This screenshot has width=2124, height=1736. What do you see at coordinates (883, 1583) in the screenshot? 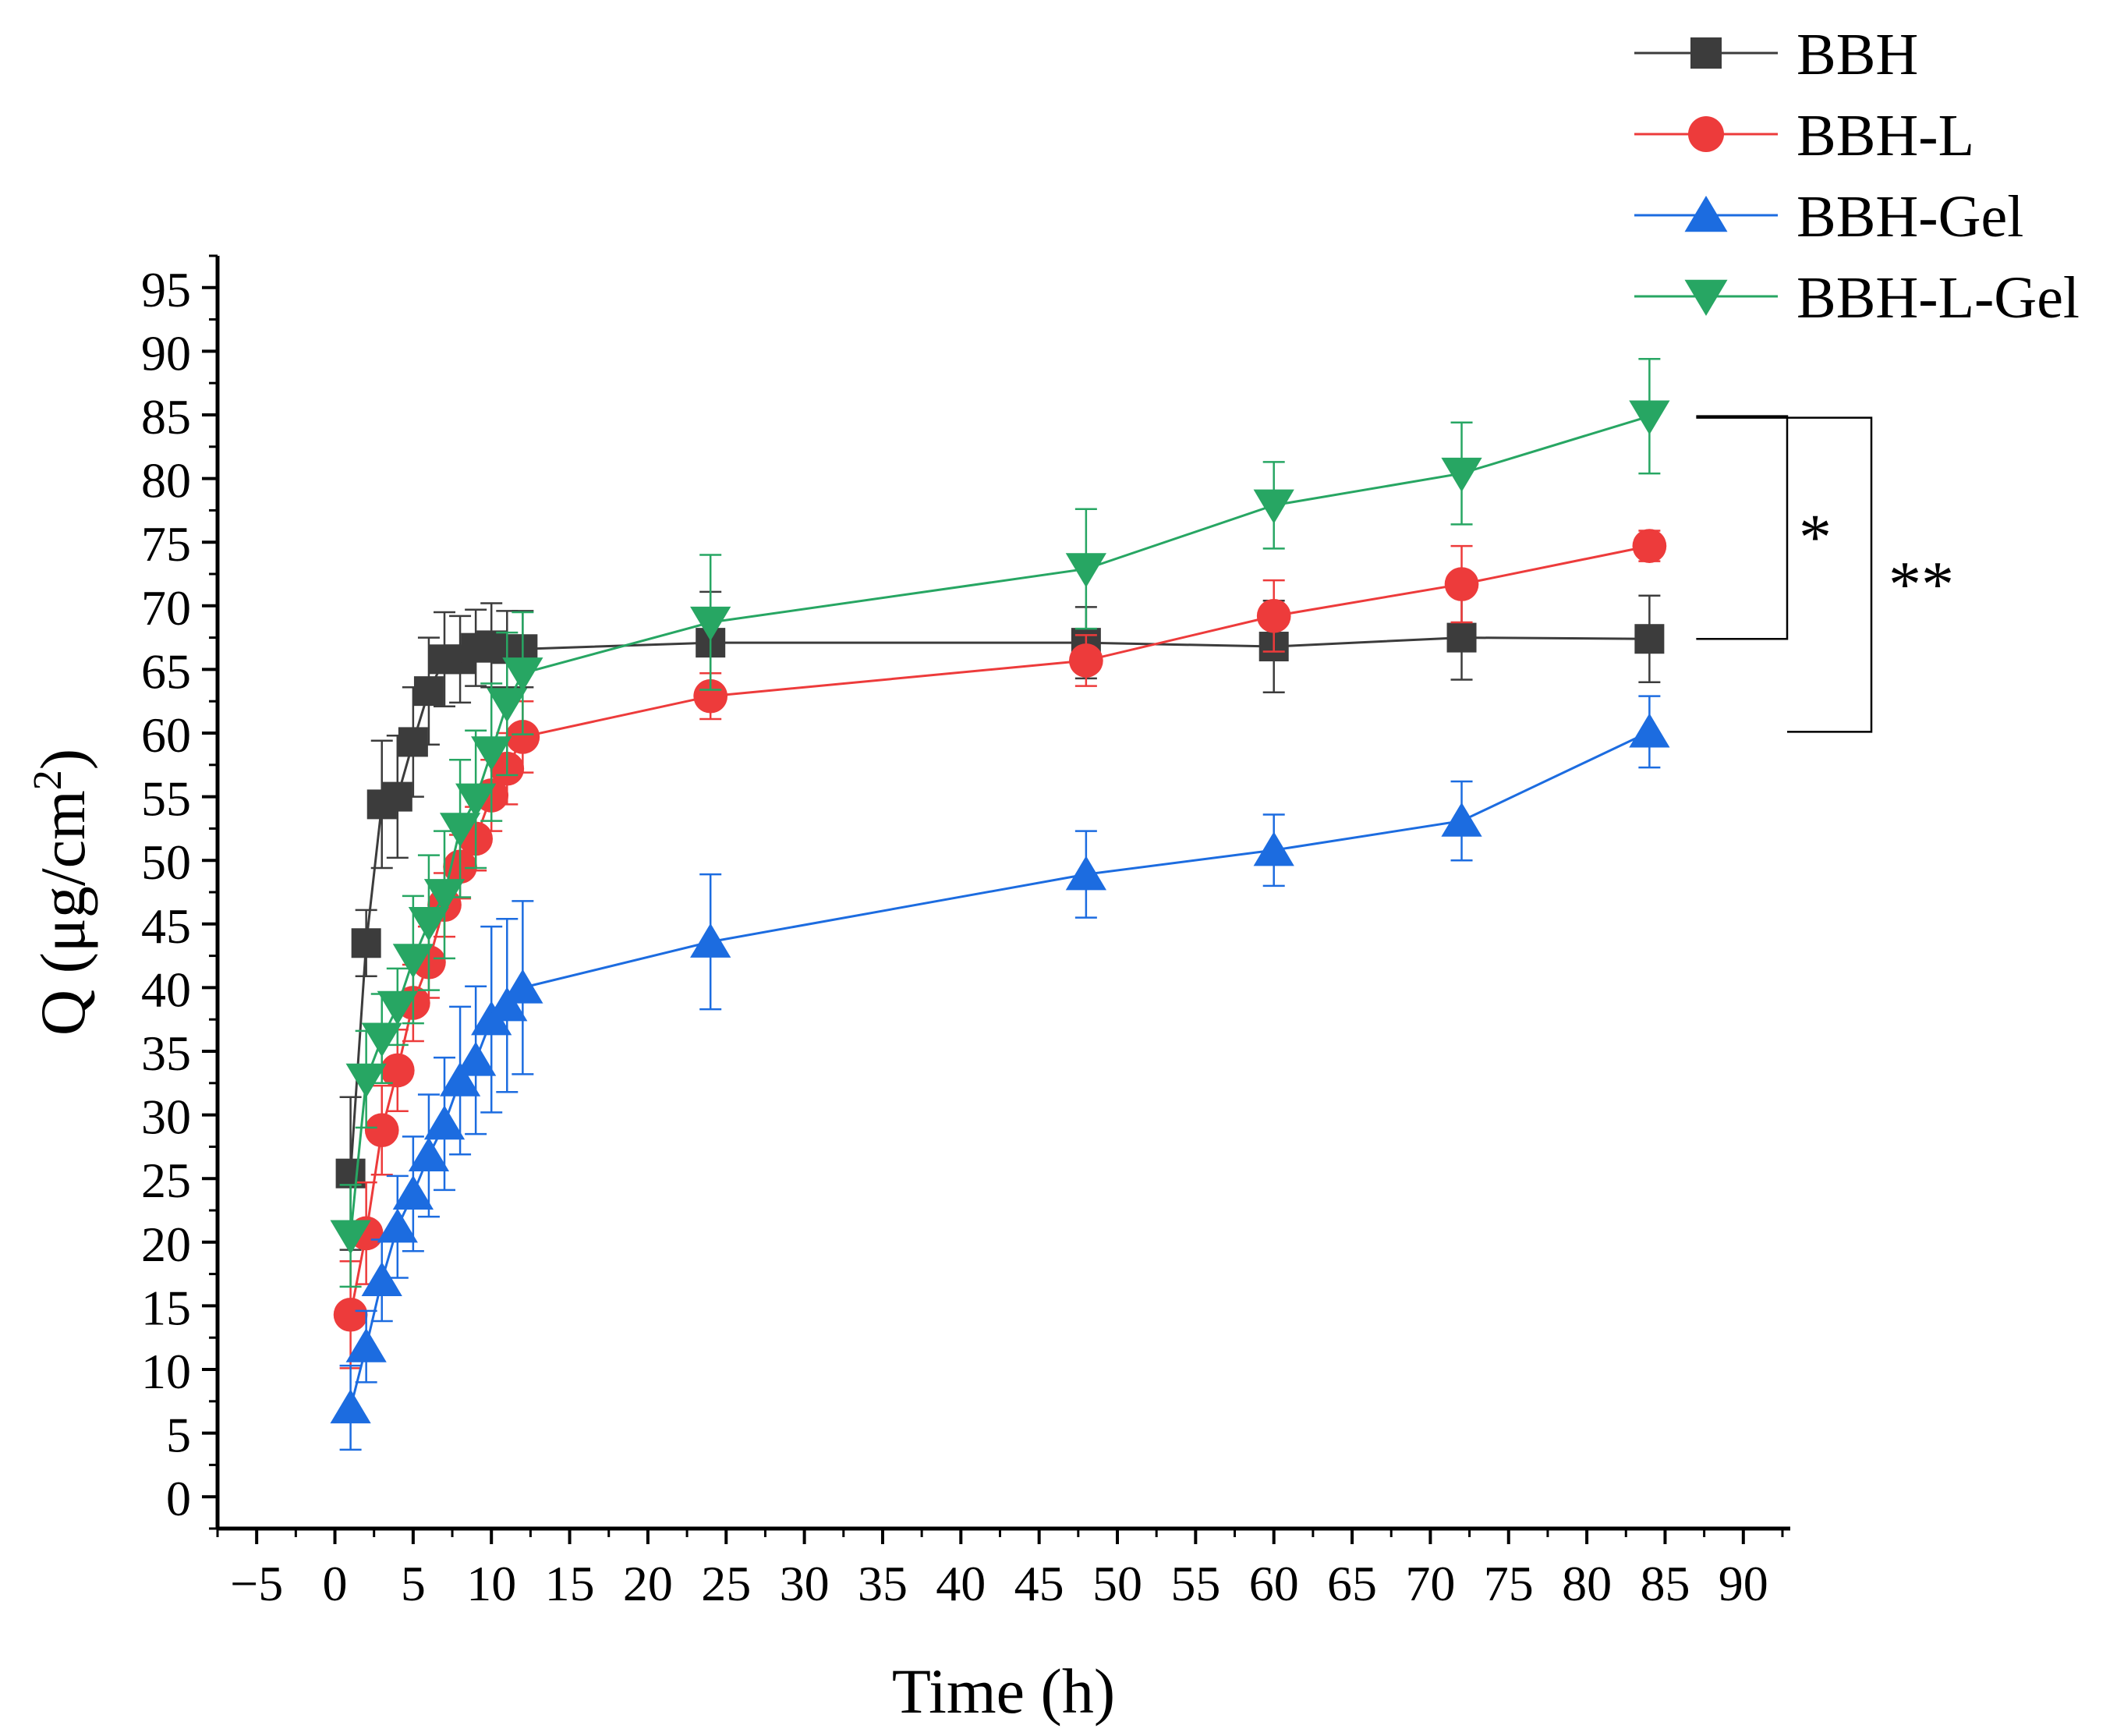
I see `x-tick-label: 35` at bounding box center [883, 1583].